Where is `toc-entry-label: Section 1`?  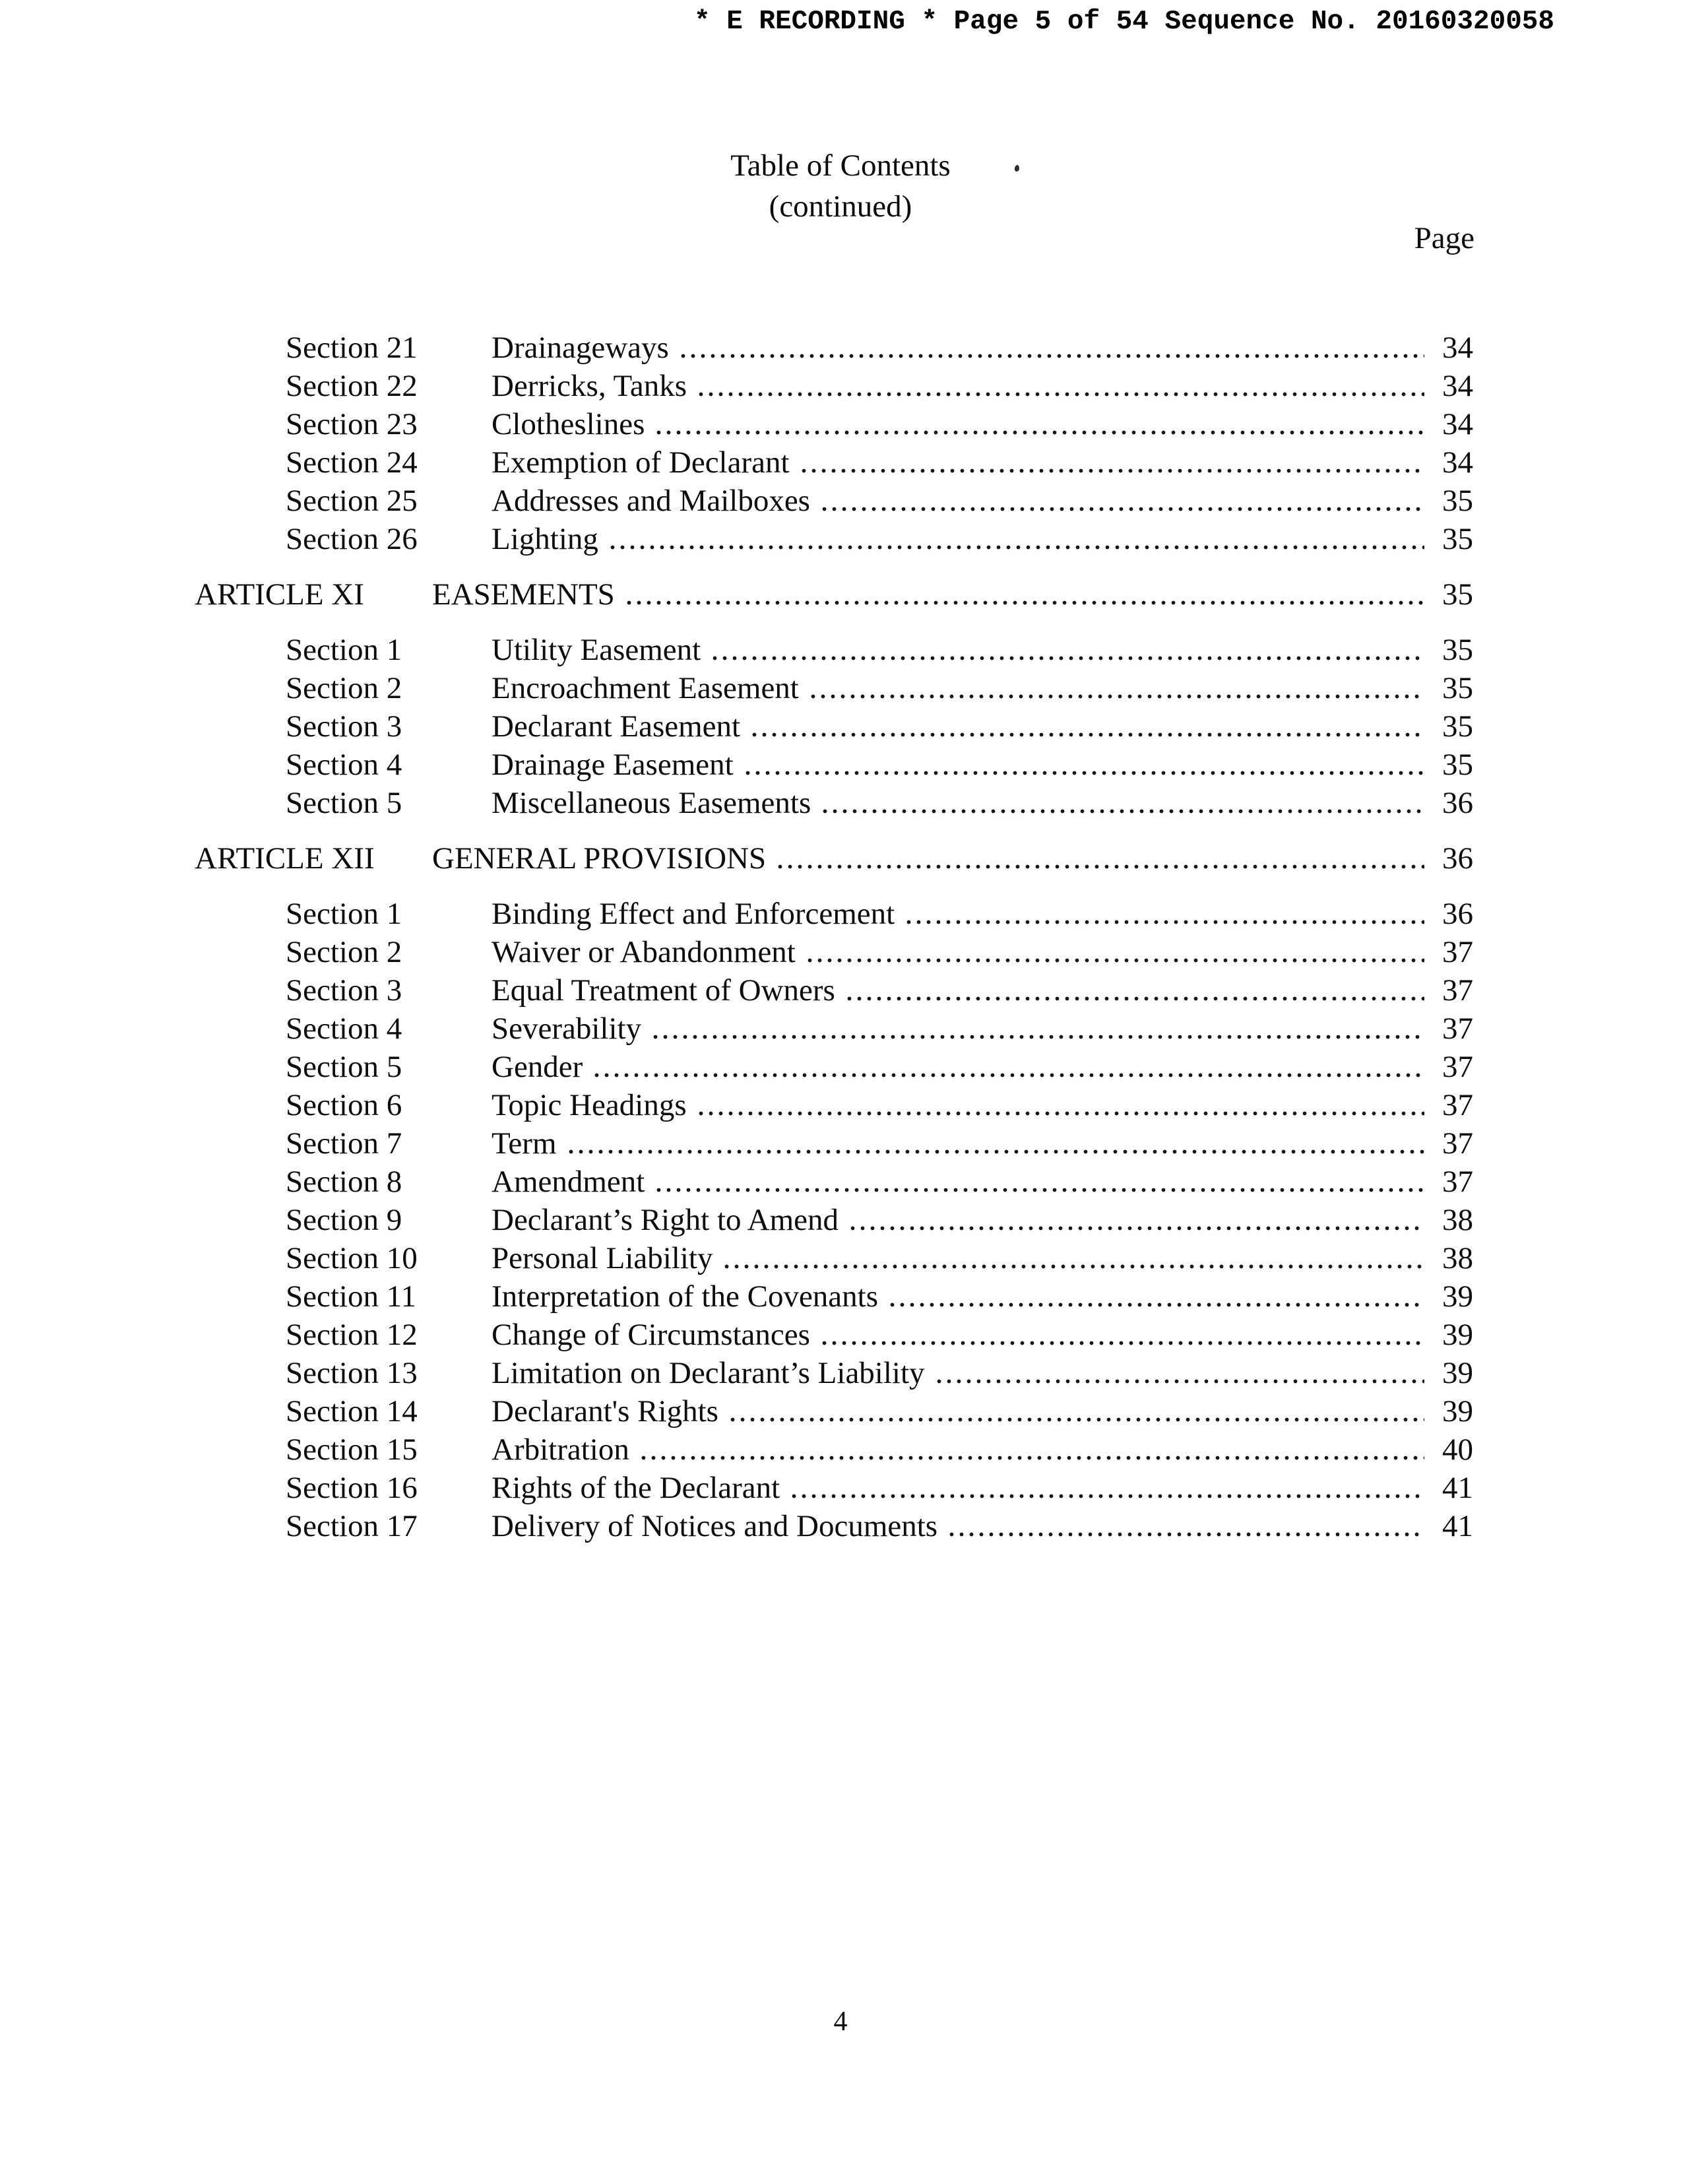 toc-entry-label: Section 1 is located at coordinates (344, 914).